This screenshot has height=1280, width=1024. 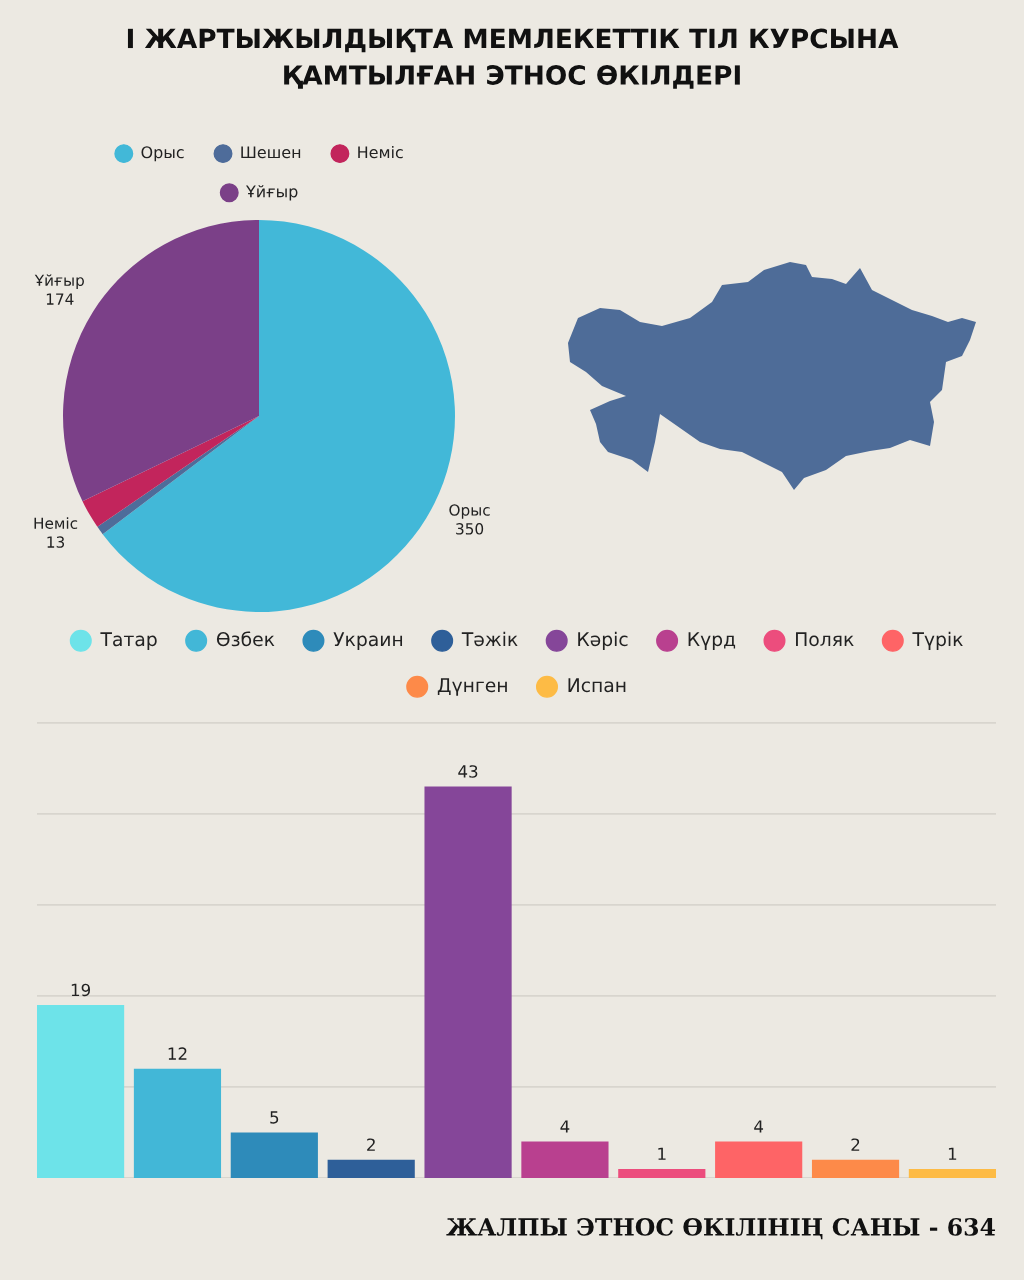 I want to click on legend-label: Татар, so click(x=128, y=641).